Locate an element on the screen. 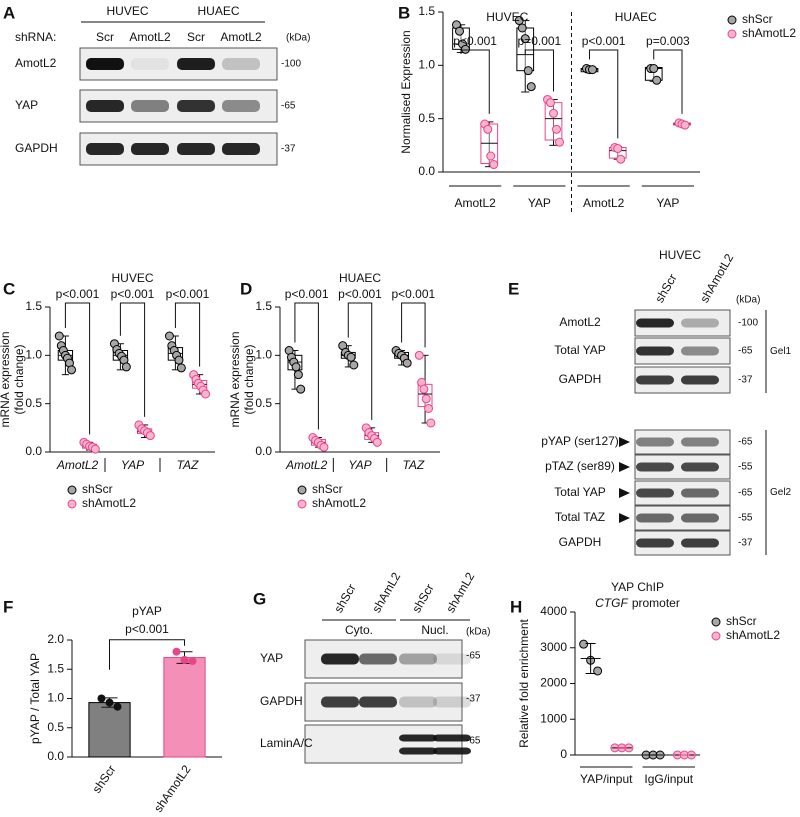 The width and height of the screenshot is (800, 817). y-axis-label: Normalised Expression is located at coordinates (406, 91).